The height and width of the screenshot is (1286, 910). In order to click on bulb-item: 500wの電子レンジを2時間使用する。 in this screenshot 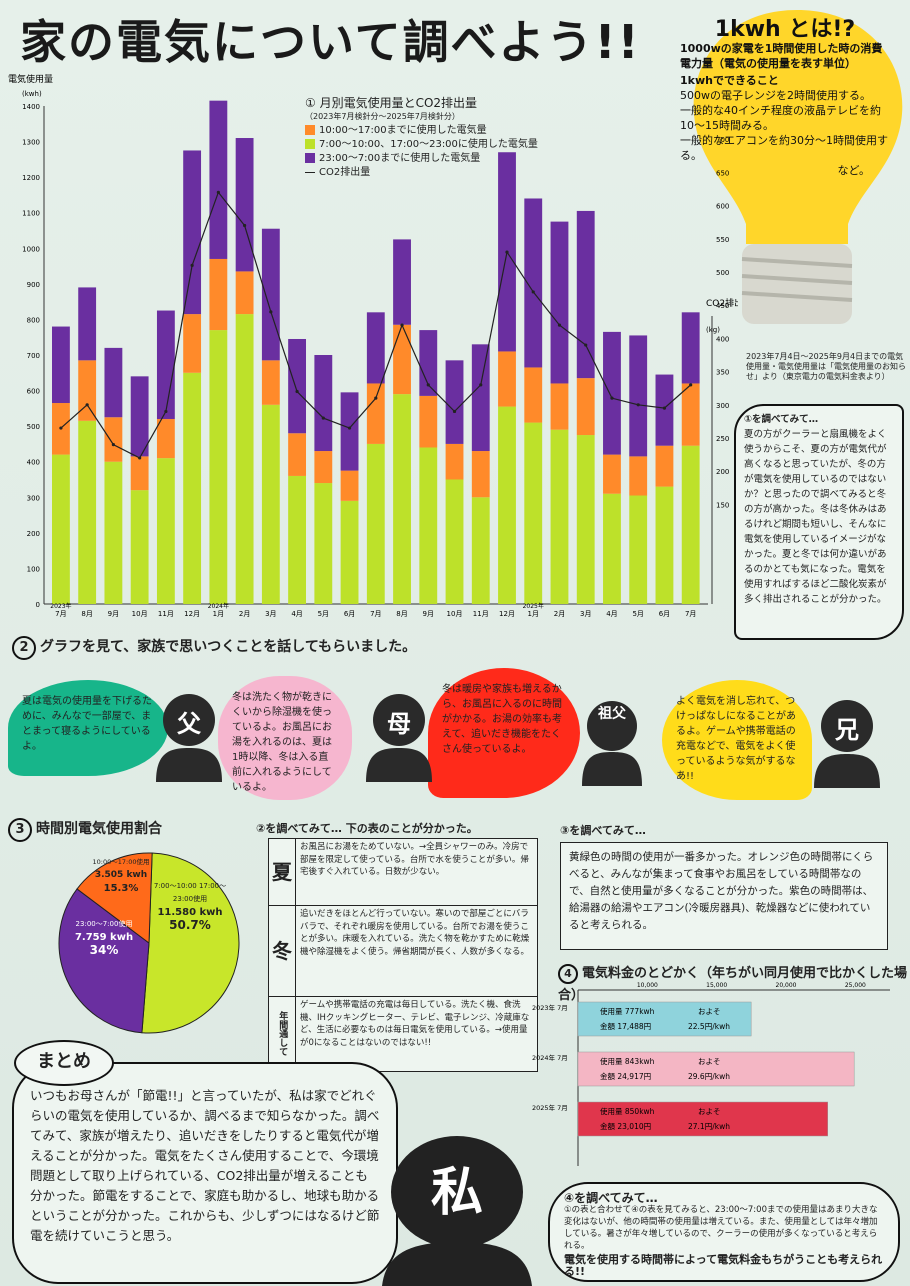, I will do `click(775, 95)`.